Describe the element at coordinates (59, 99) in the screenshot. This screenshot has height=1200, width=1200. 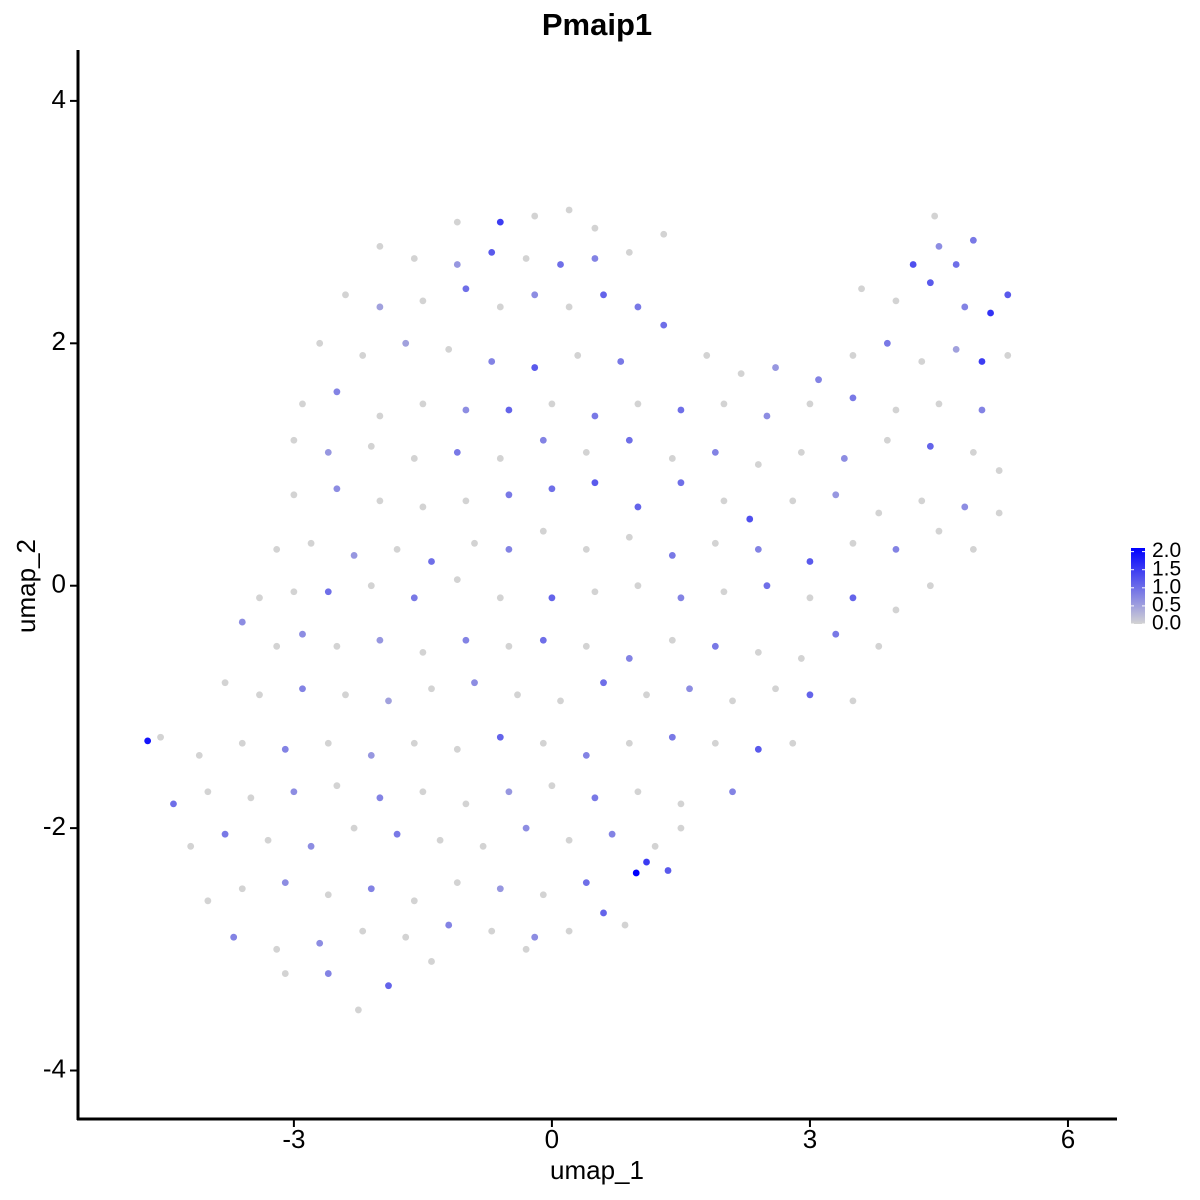
I see `y-tick-label: 4` at that location.